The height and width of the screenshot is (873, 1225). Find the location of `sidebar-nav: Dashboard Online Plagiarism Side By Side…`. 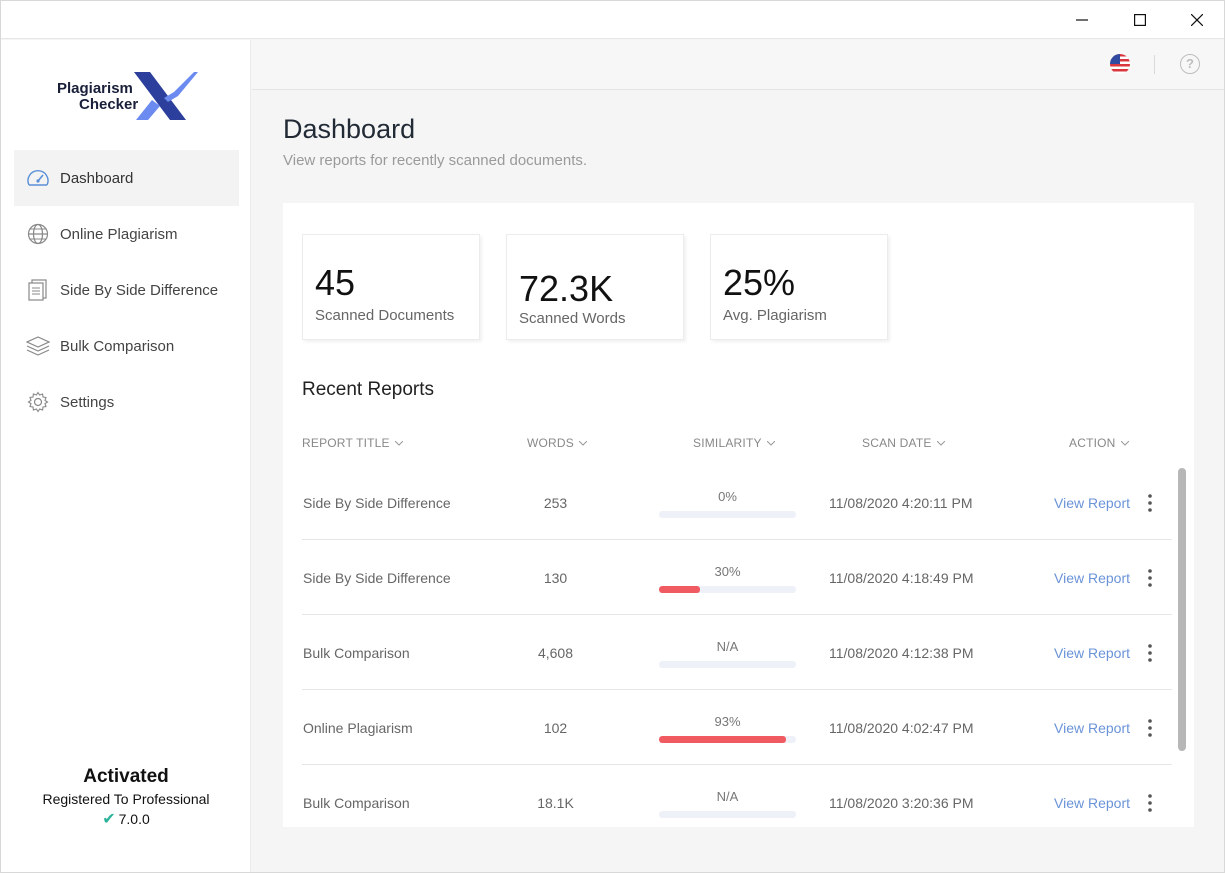

sidebar-nav: Dashboard Online Plagiarism Side By Side… is located at coordinates (126, 290).